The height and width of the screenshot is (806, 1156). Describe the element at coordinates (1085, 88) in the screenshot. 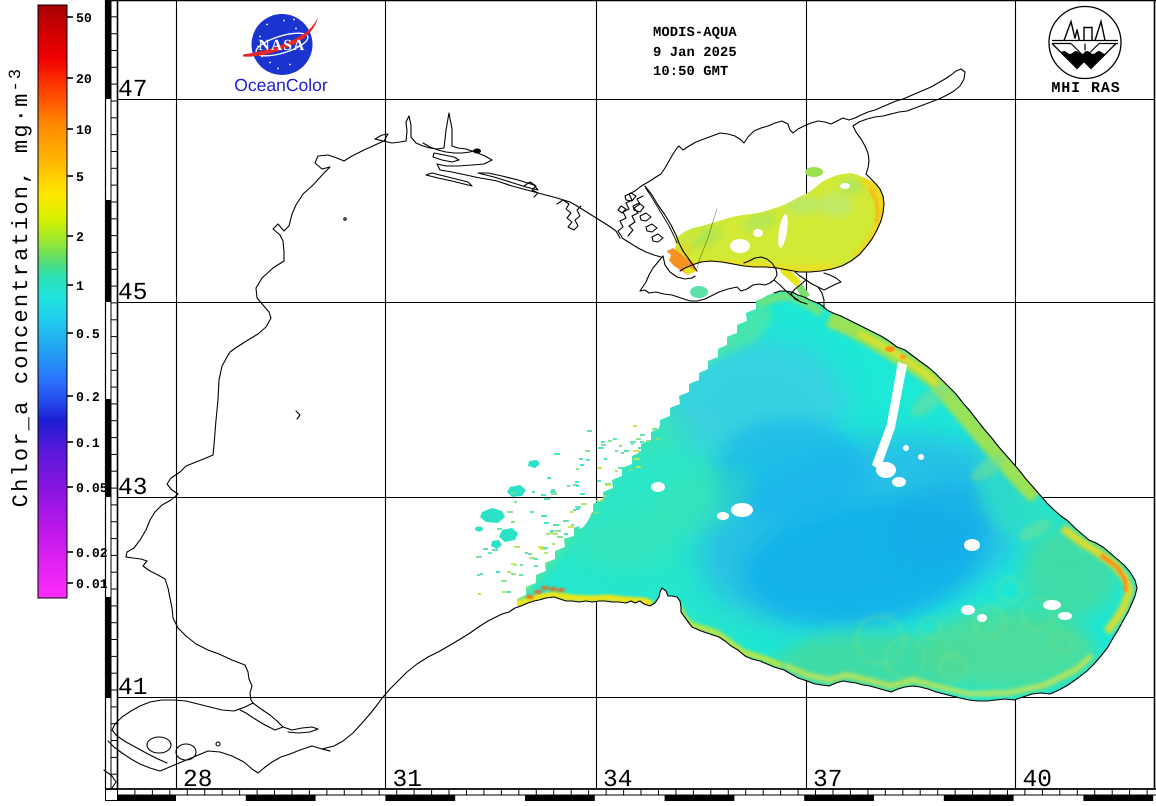

I see `svg-text: MHI RAS` at that location.